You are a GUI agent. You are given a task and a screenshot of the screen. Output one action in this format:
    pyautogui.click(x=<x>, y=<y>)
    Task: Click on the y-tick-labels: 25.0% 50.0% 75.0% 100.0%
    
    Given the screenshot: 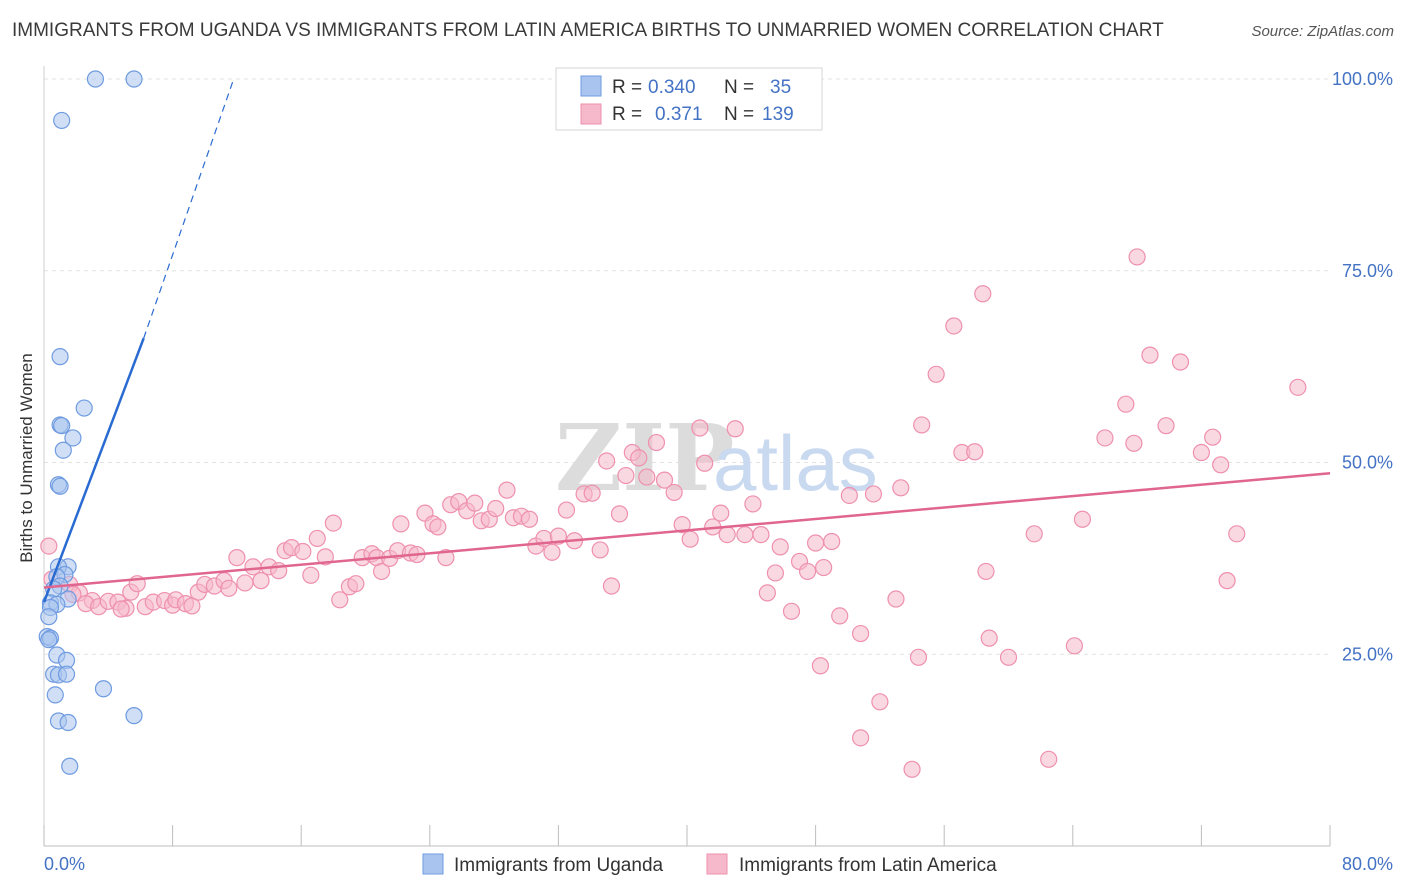 What is the action you would take?
    pyautogui.click(x=1362, y=366)
    